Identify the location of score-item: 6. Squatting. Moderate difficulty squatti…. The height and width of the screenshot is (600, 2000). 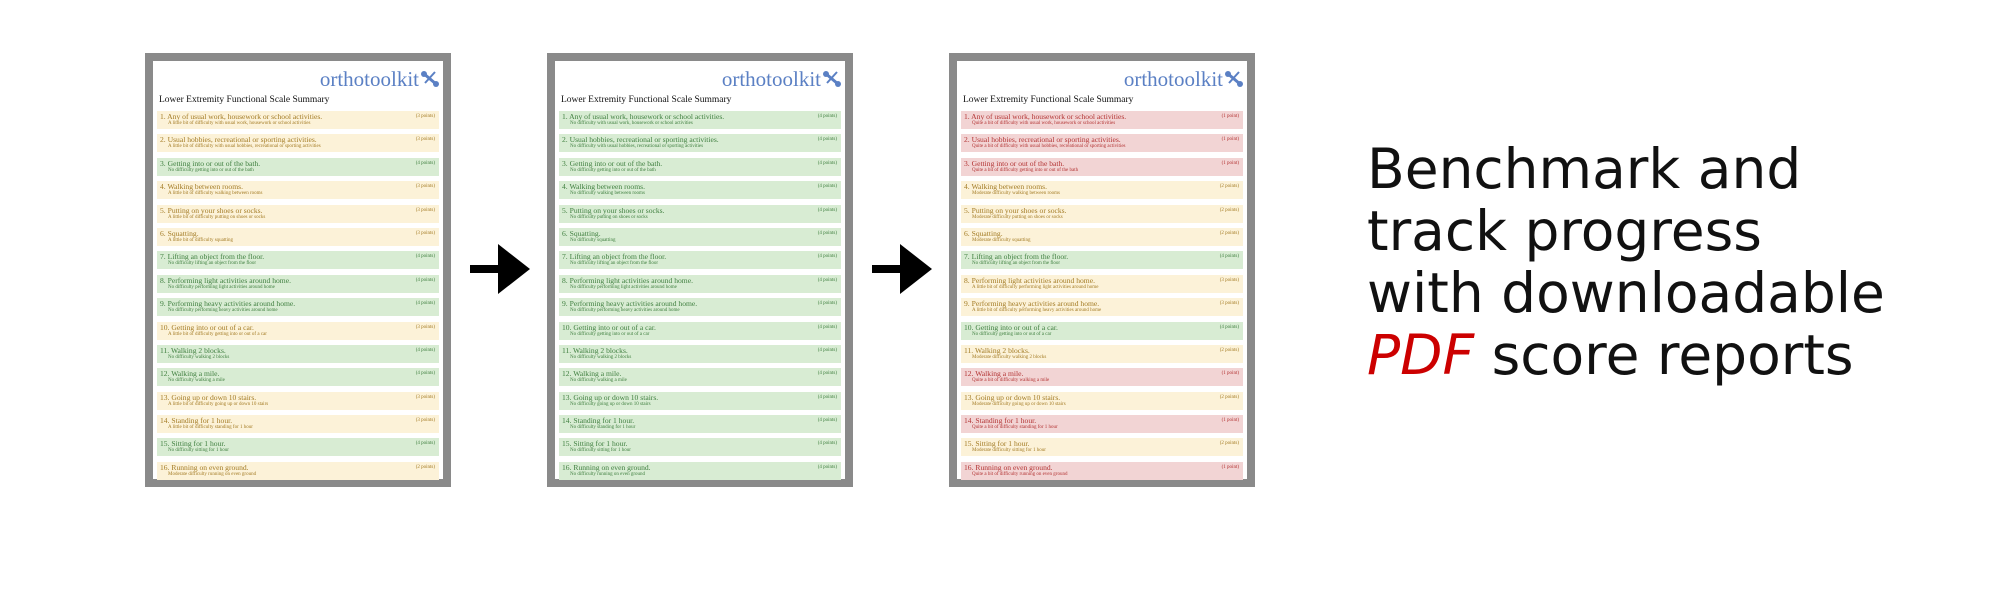
(1102, 236).